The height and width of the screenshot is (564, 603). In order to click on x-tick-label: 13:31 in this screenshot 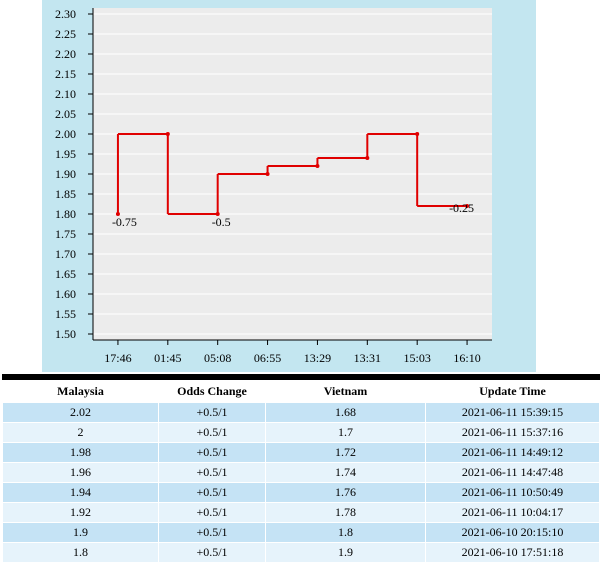, I will do `click(367, 358)`.